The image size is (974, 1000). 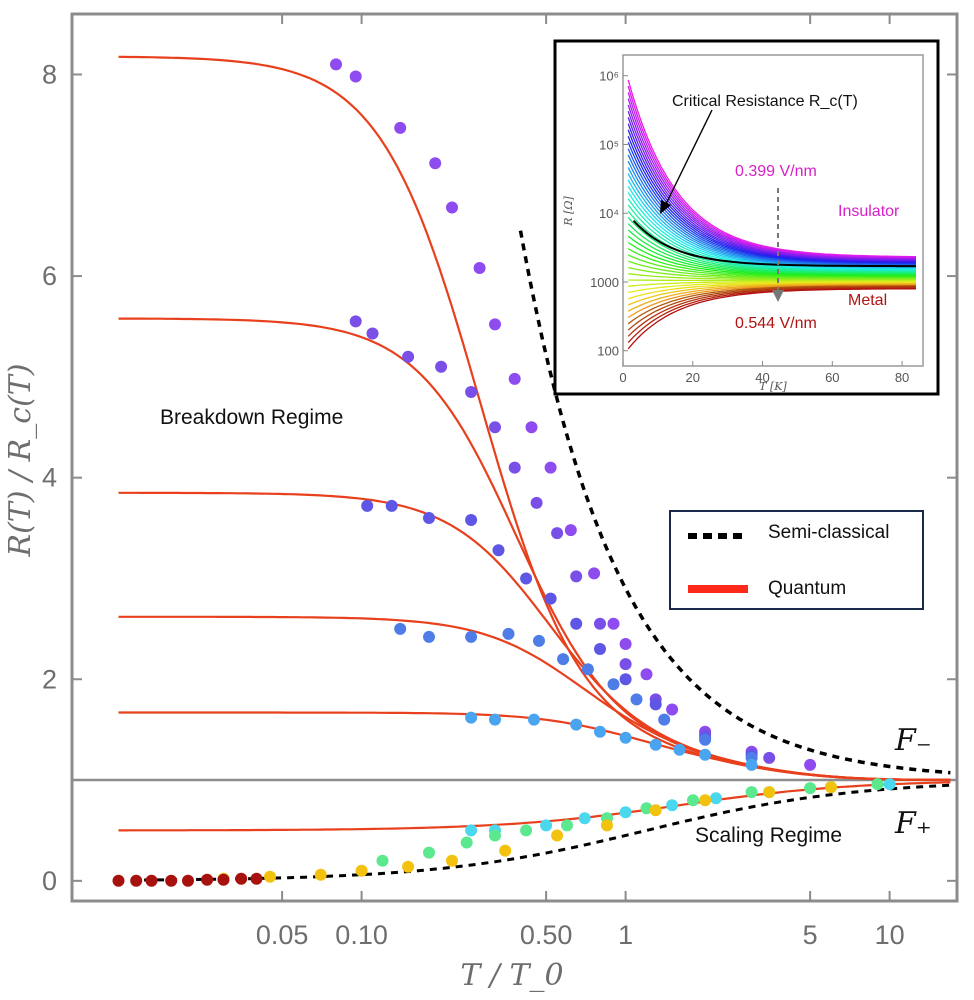 I want to click on inset-critical-curve, so click(x=774, y=244).